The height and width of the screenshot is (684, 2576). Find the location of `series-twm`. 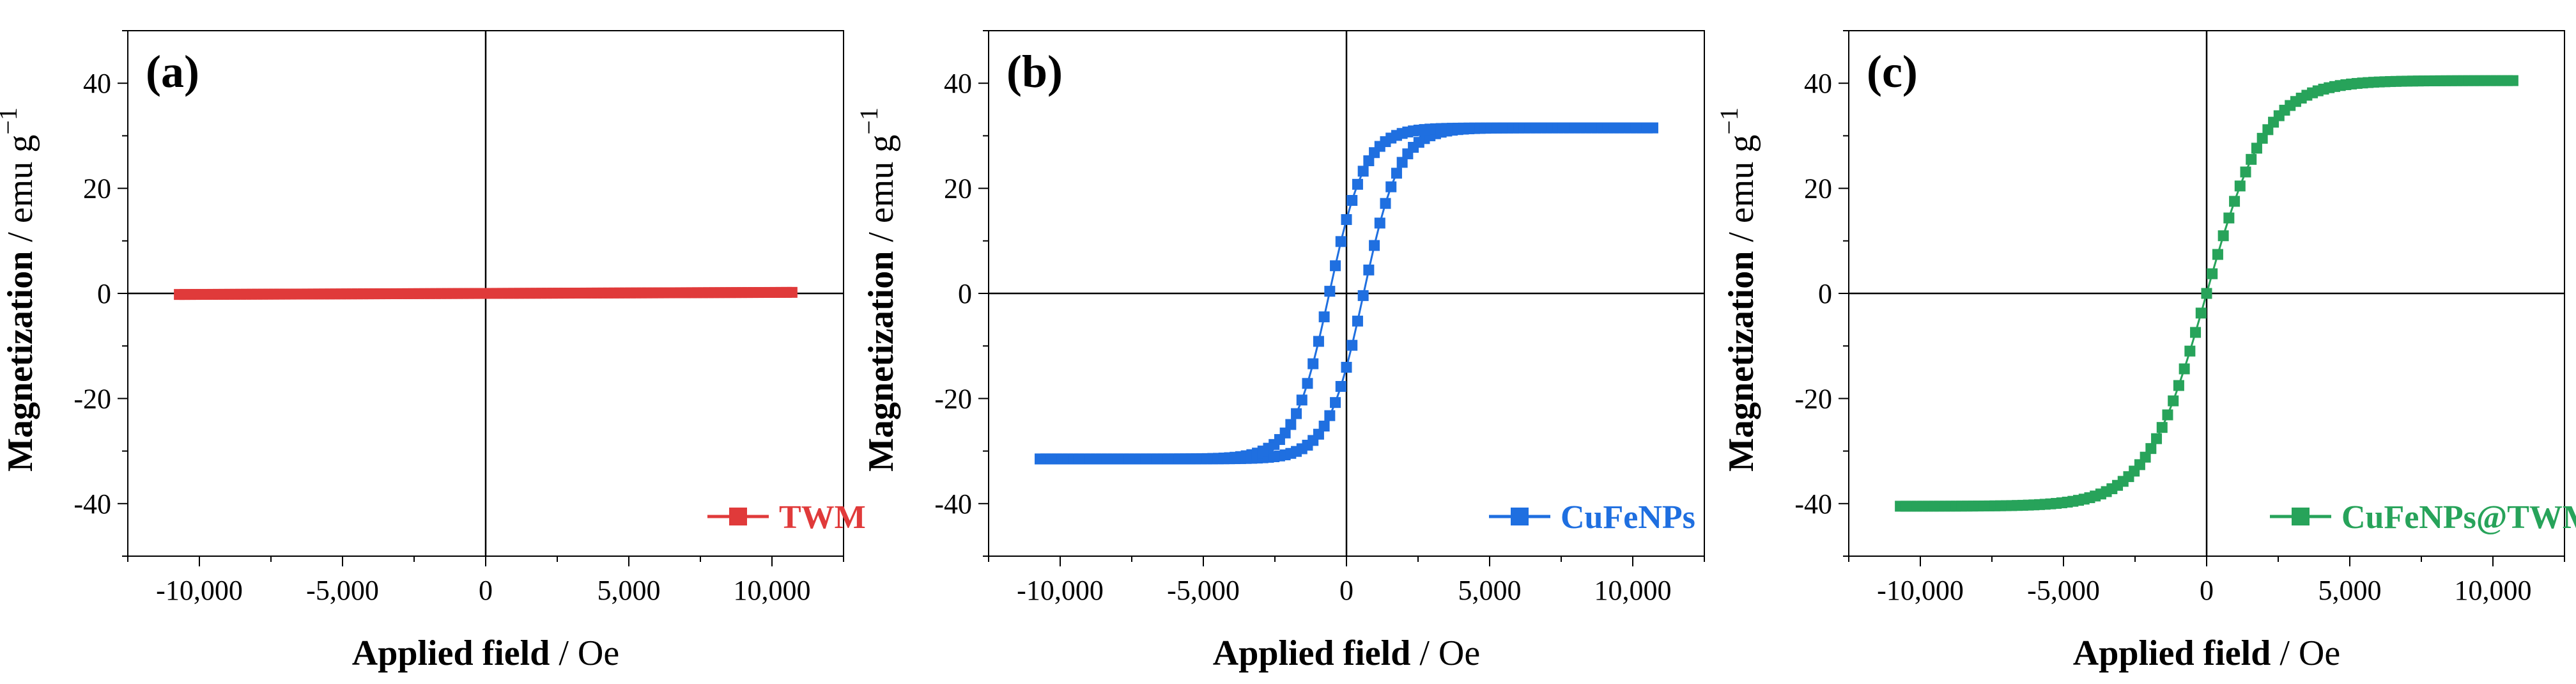

series-twm is located at coordinates (486, 293).